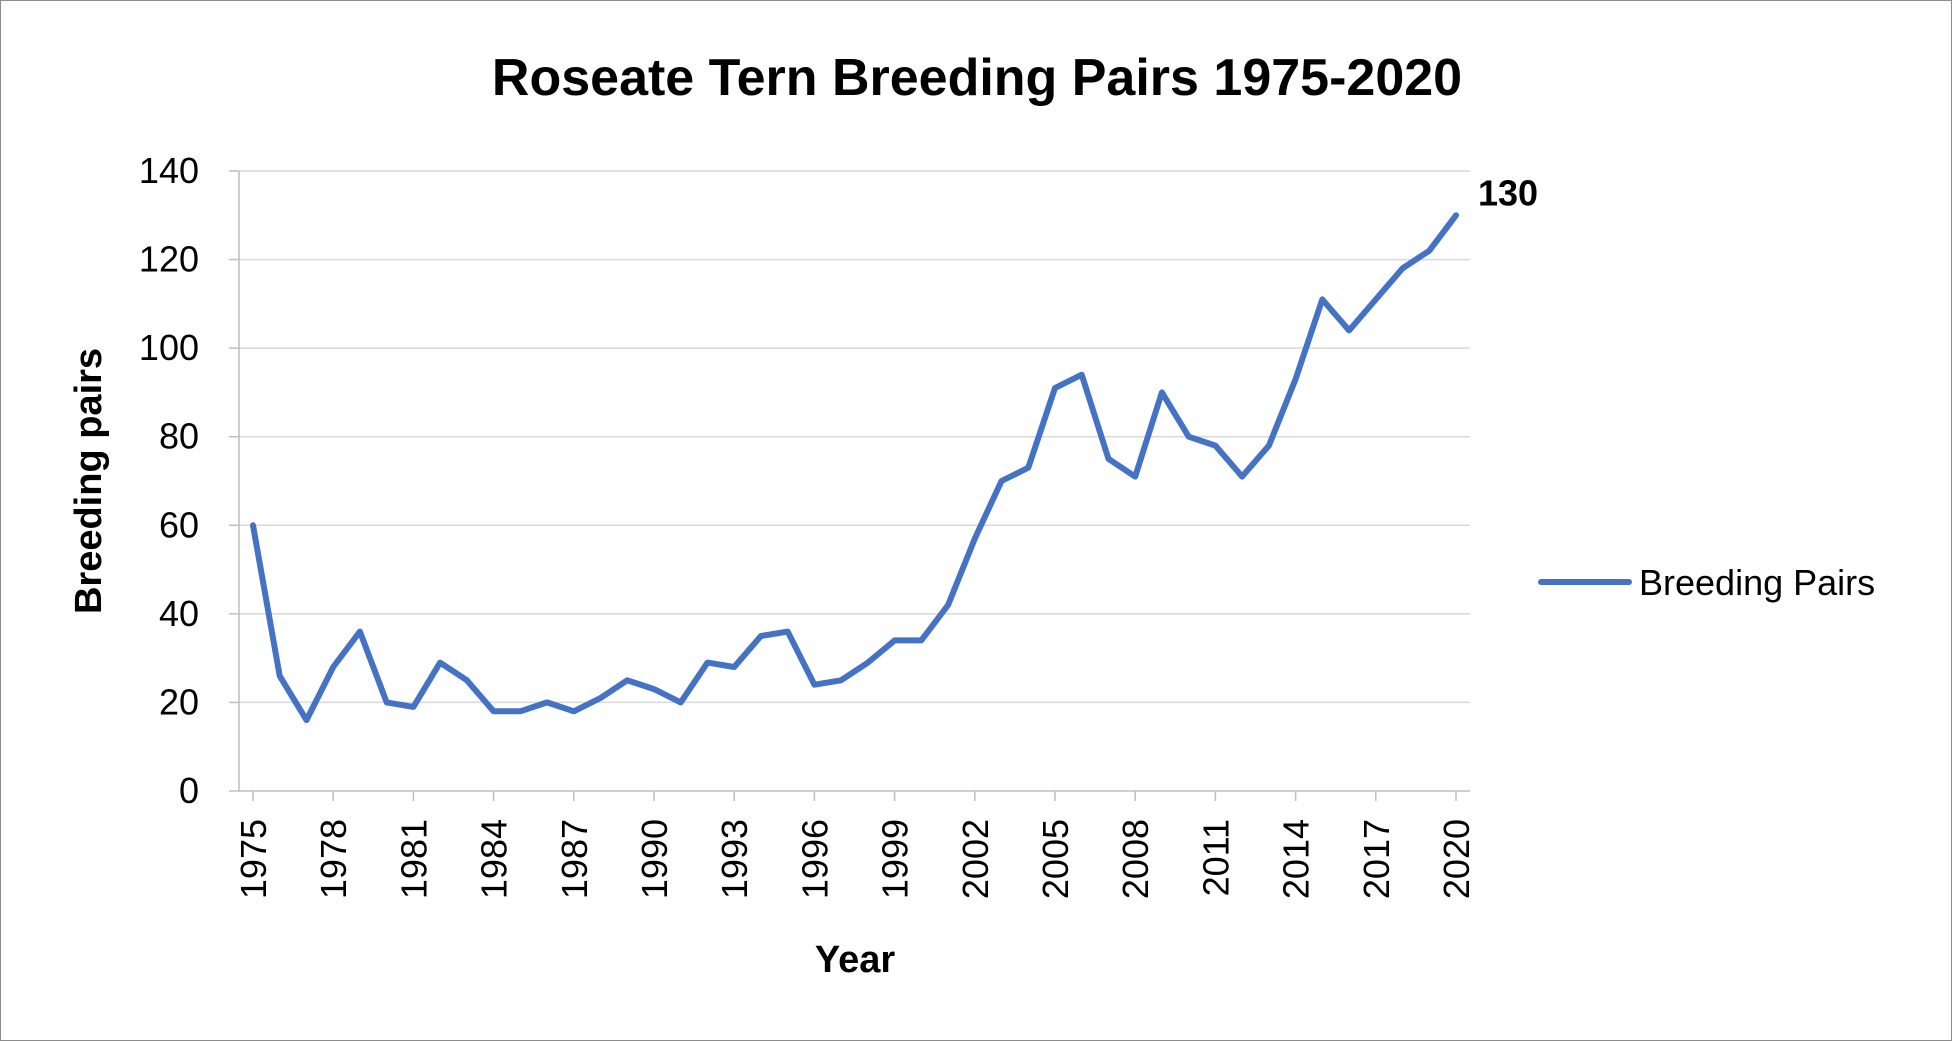  I want to click on data-labels: 130, so click(1508, 192).